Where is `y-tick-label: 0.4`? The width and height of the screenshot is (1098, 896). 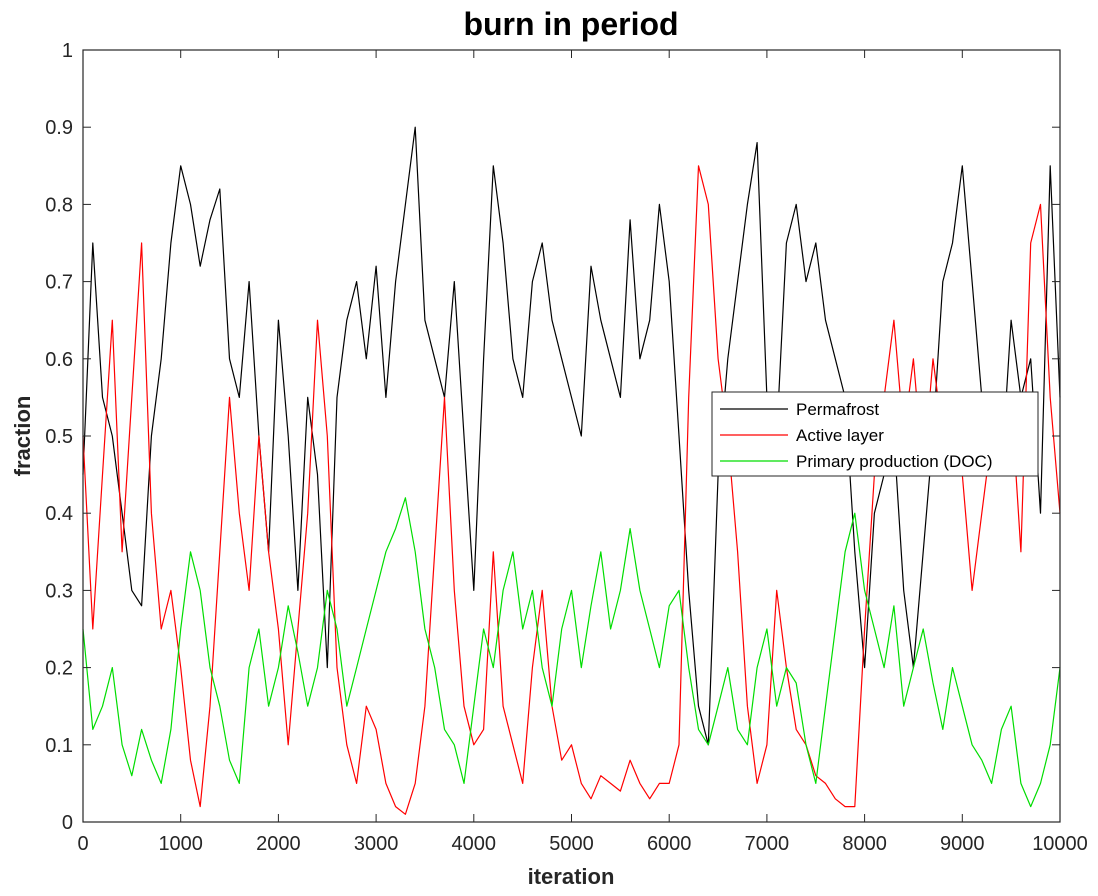 y-tick-label: 0.4 is located at coordinates (59, 514).